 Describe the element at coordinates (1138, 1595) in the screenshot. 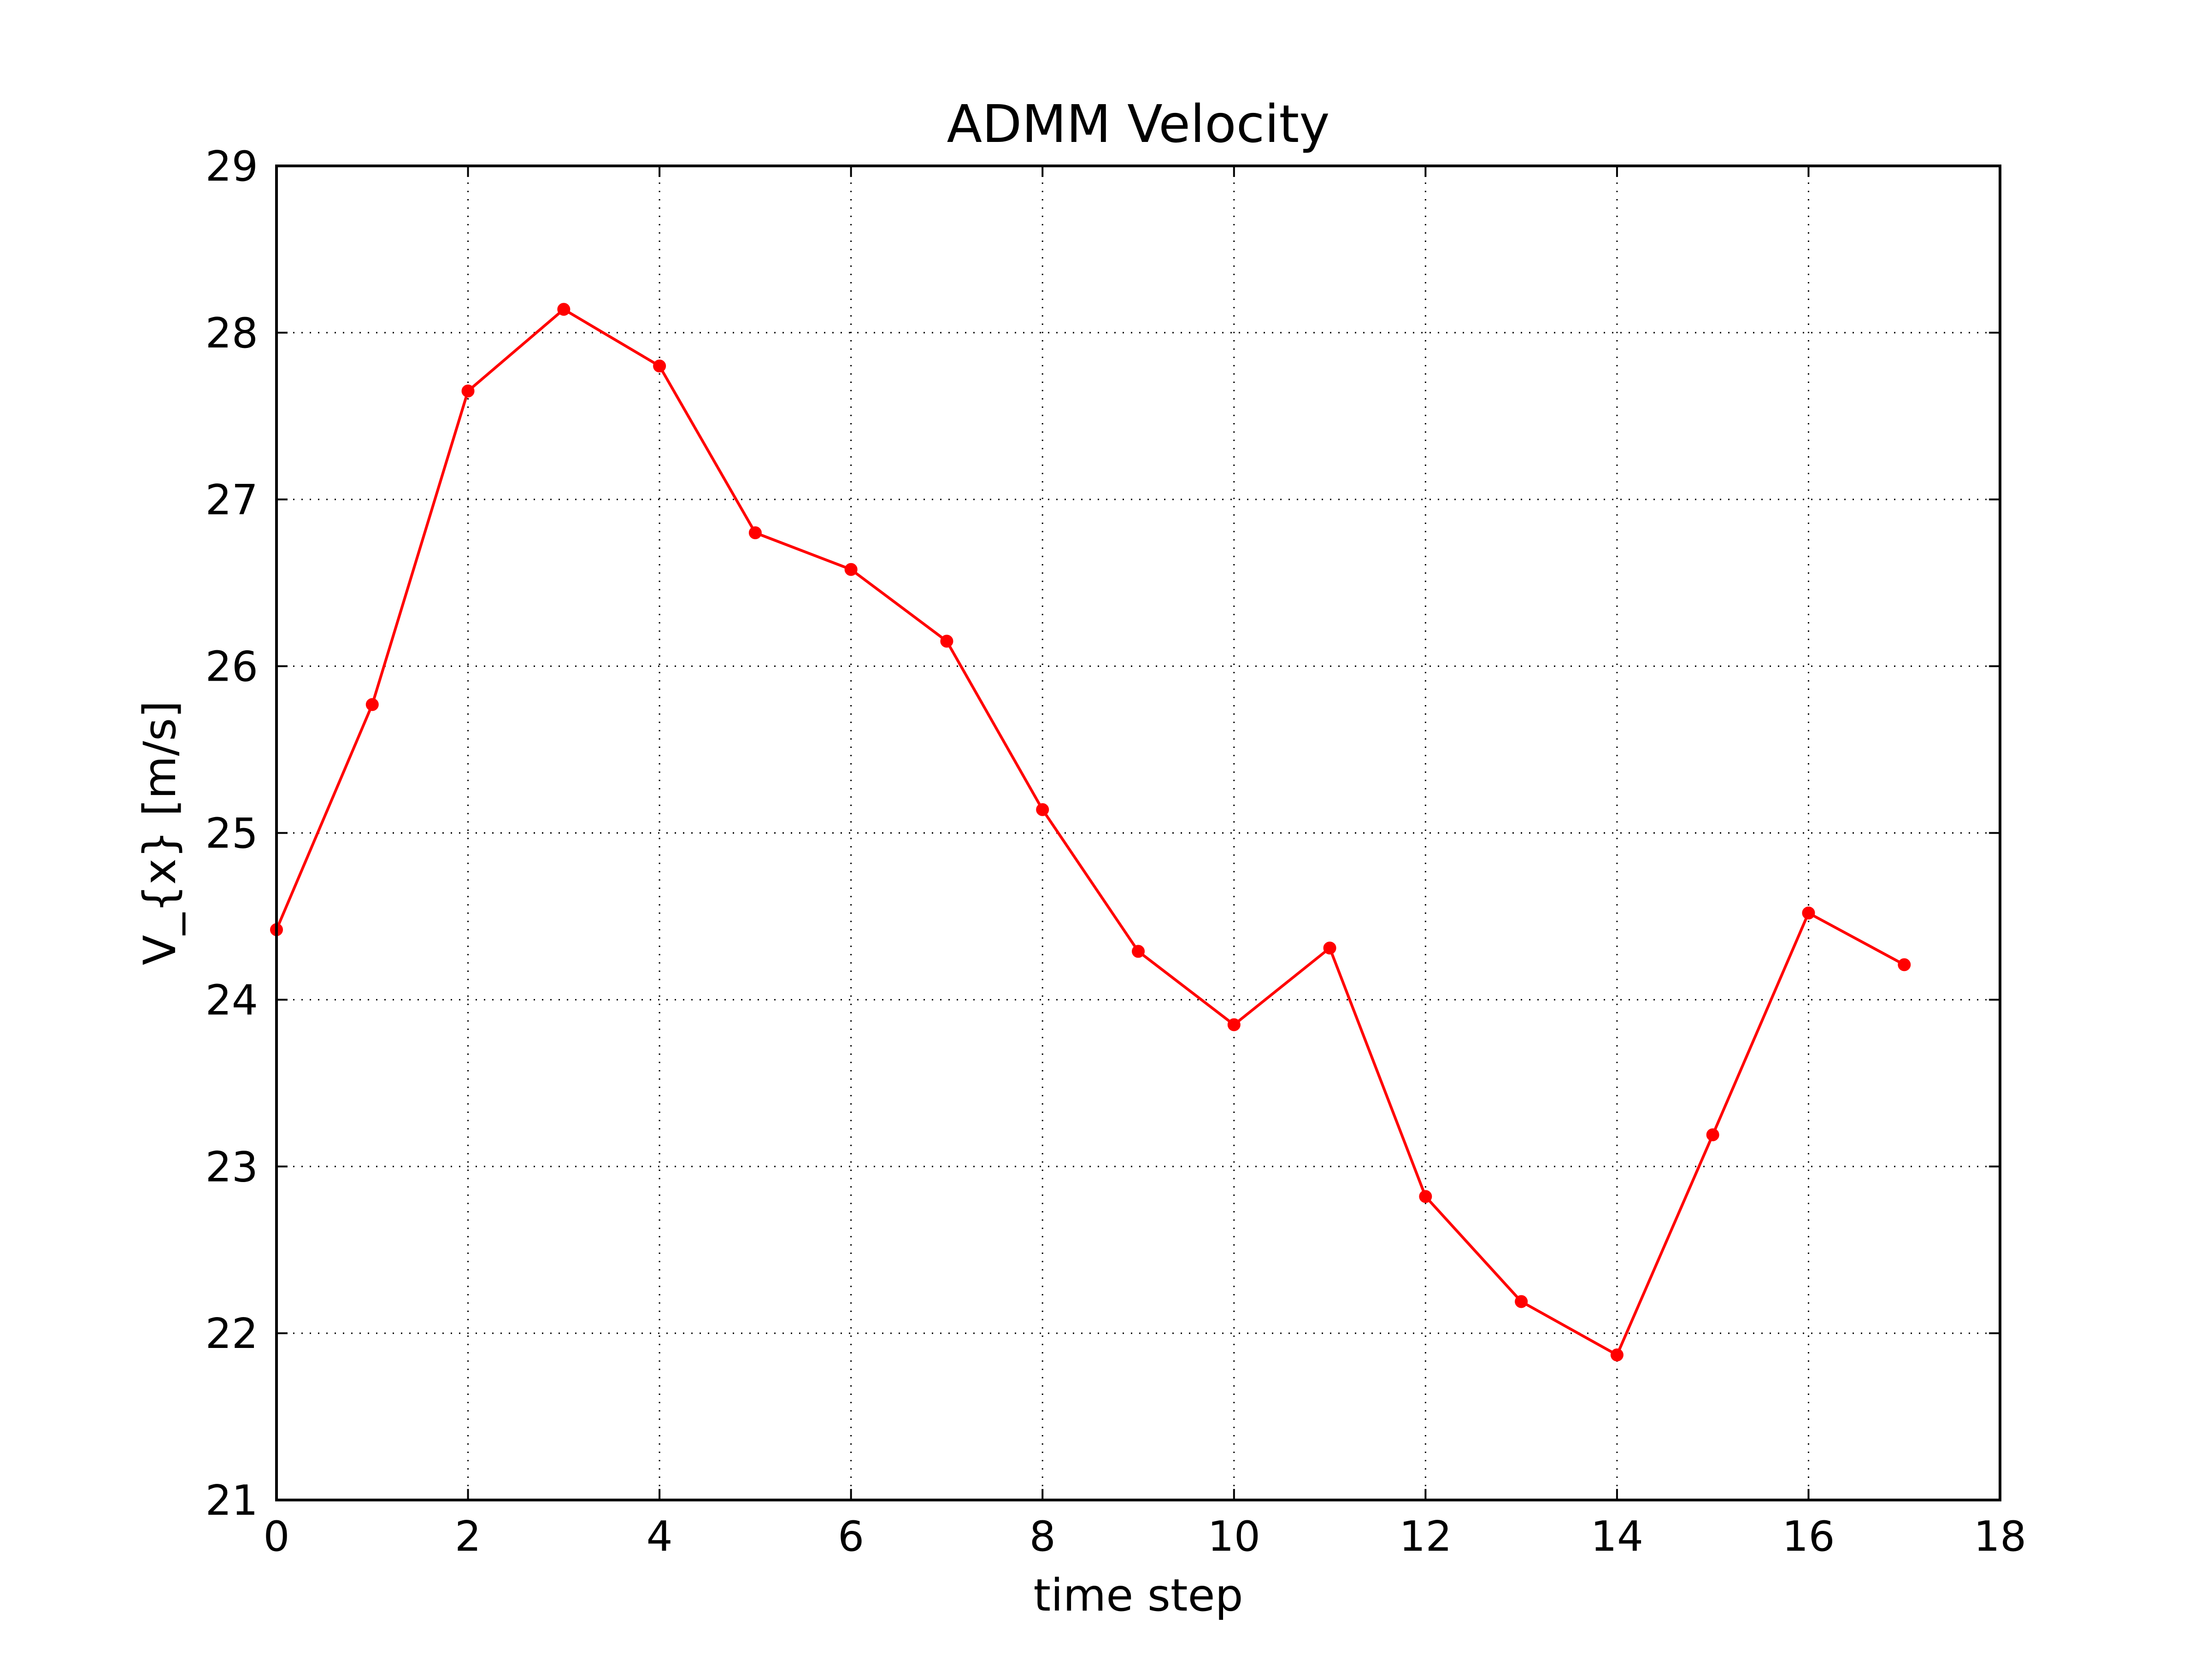

I see `x-axis-label: time step` at that location.